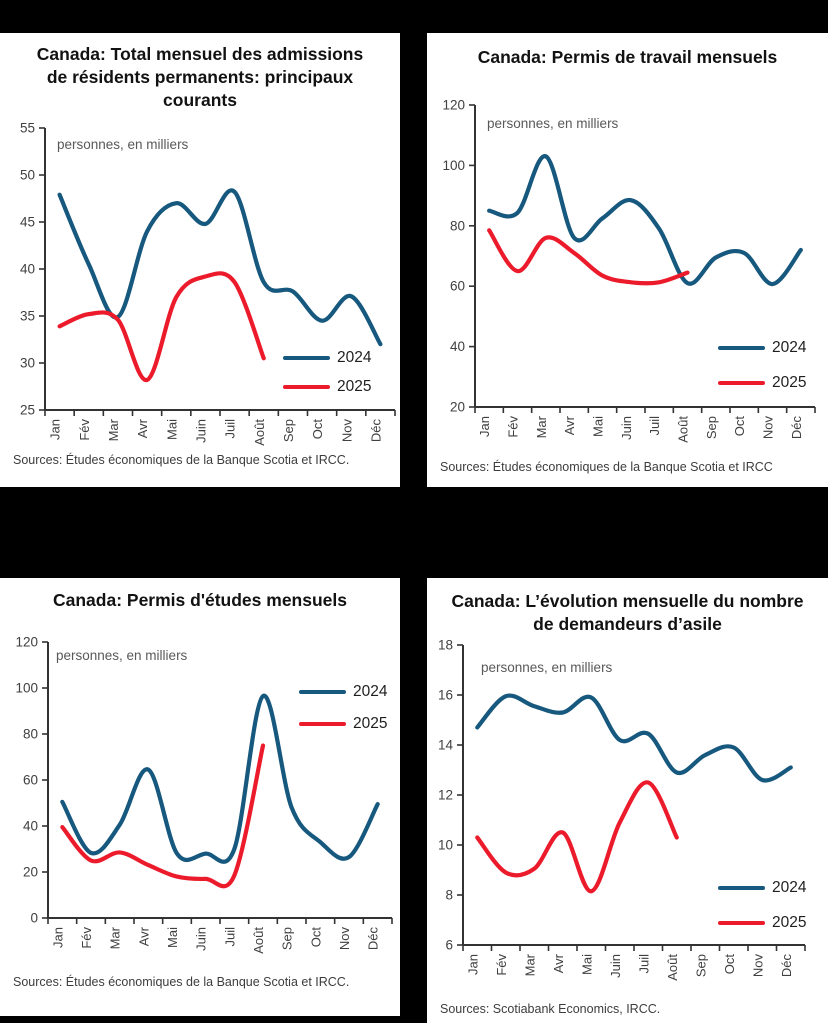  Describe the element at coordinates (27, 316) in the screenshot. I see `y-tick-label: 35` at that location.